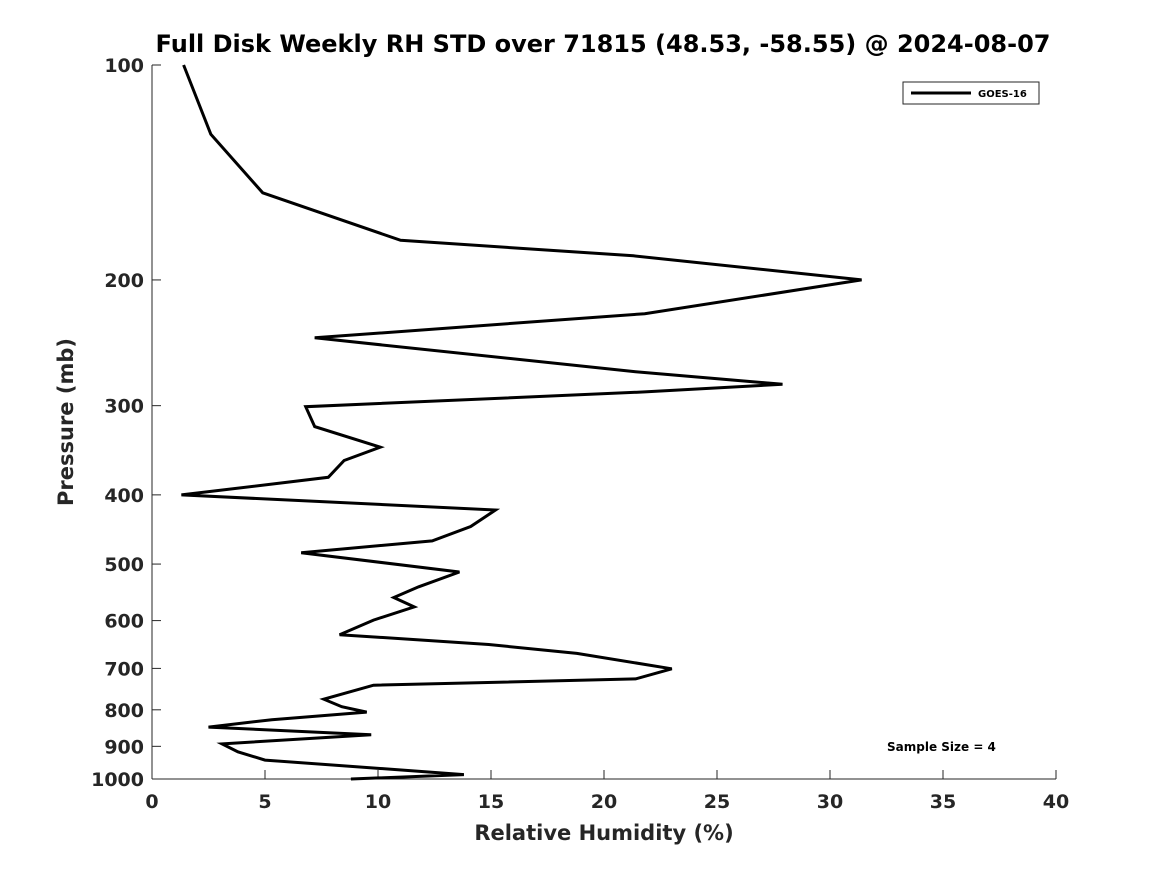  I want to click on legend-label-goes16: GOES-16, so click(1002, 94).